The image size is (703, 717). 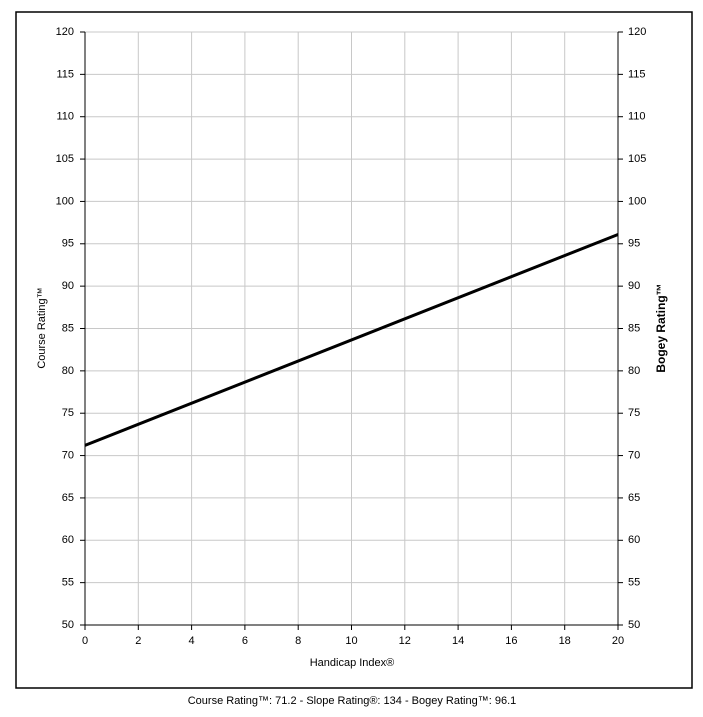 I want to click on y-tick-label: 120, so click(x=65, y=32).